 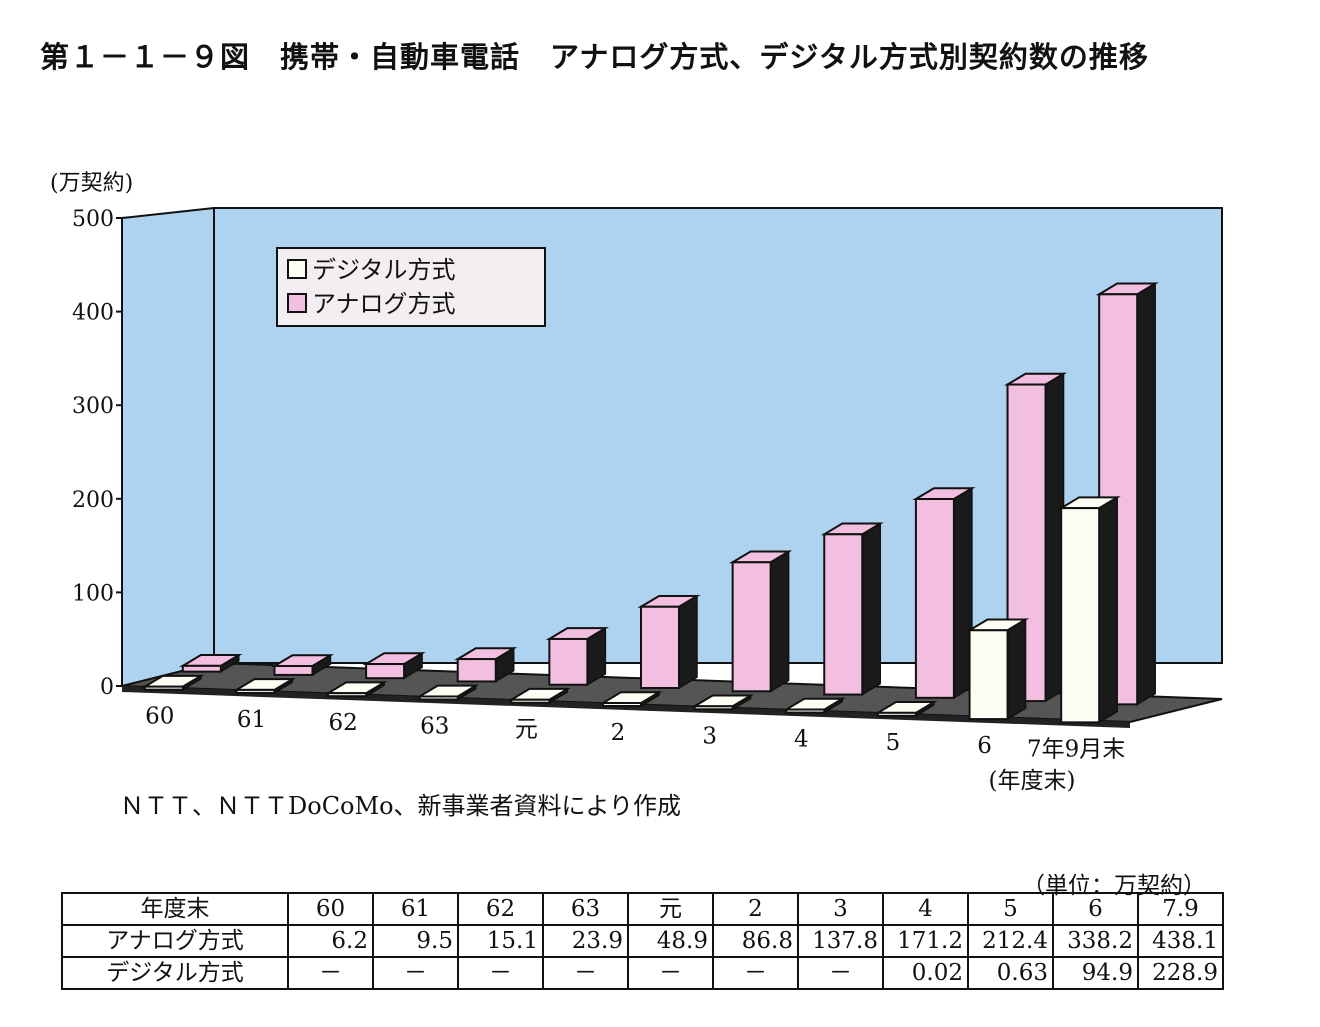 What do you see at coordinates (840, 941) in the screenshot?
I see `table-cell: 137.8` at bounding box center [840, 941].